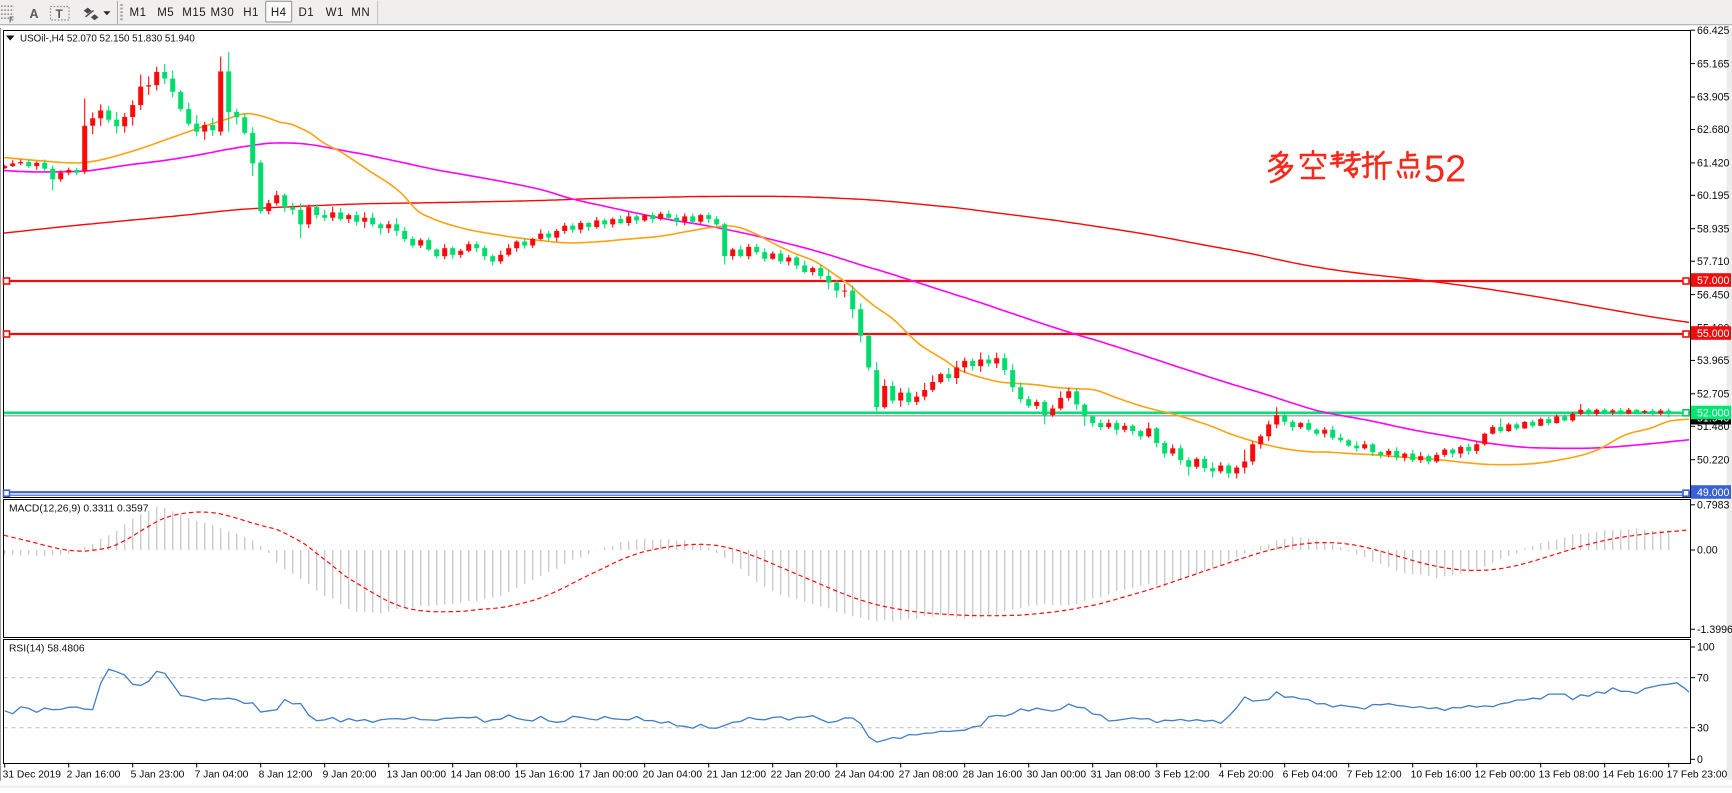 The height and width of the screenshot is (793, 1732). Describe the element at coordinates (1246, 774) in the screenshot. I see `svg-text: 4 Feb 20:00` at that location.